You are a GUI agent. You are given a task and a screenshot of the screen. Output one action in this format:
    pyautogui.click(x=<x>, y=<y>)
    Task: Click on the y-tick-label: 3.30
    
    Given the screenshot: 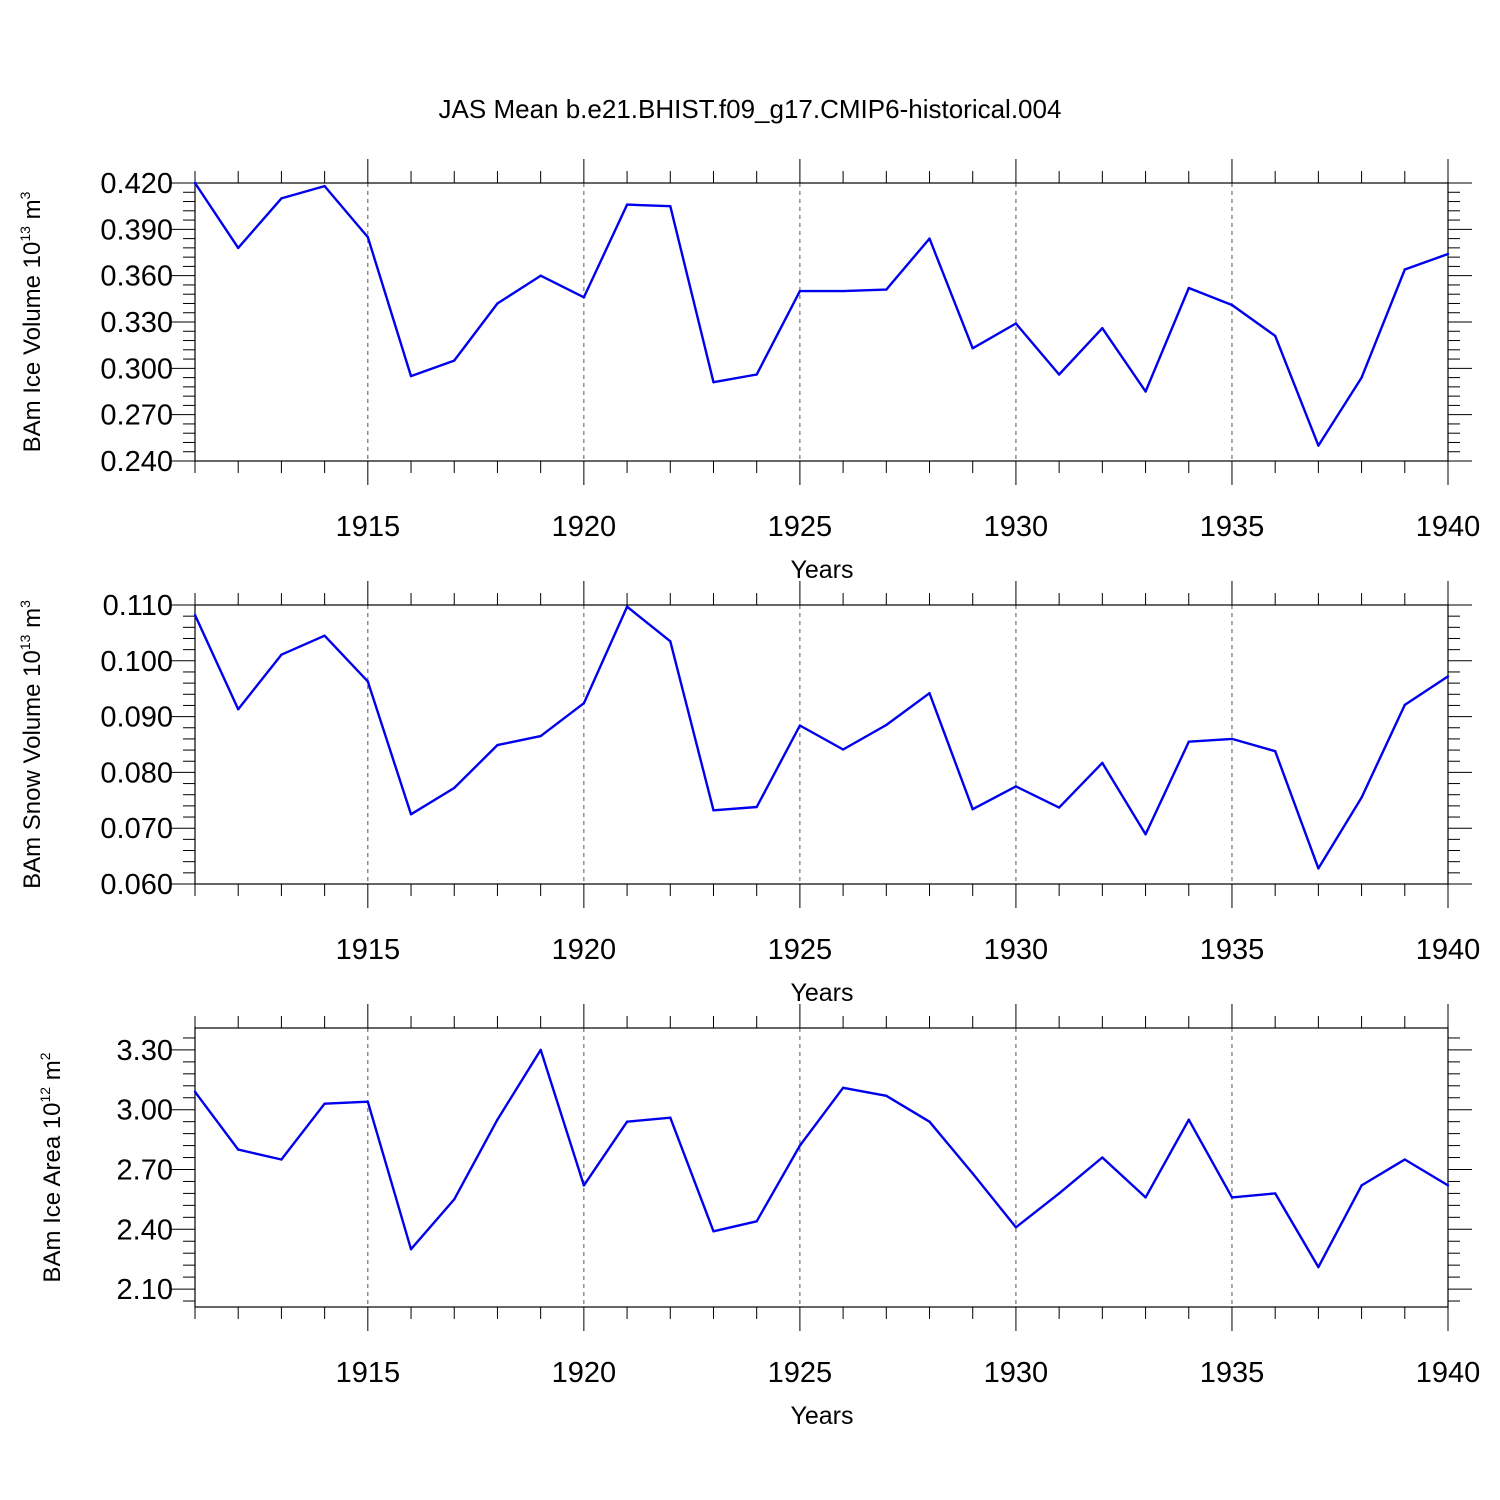 What is the action you would take?
    pyautogui.click(x=145, y=1051)
    